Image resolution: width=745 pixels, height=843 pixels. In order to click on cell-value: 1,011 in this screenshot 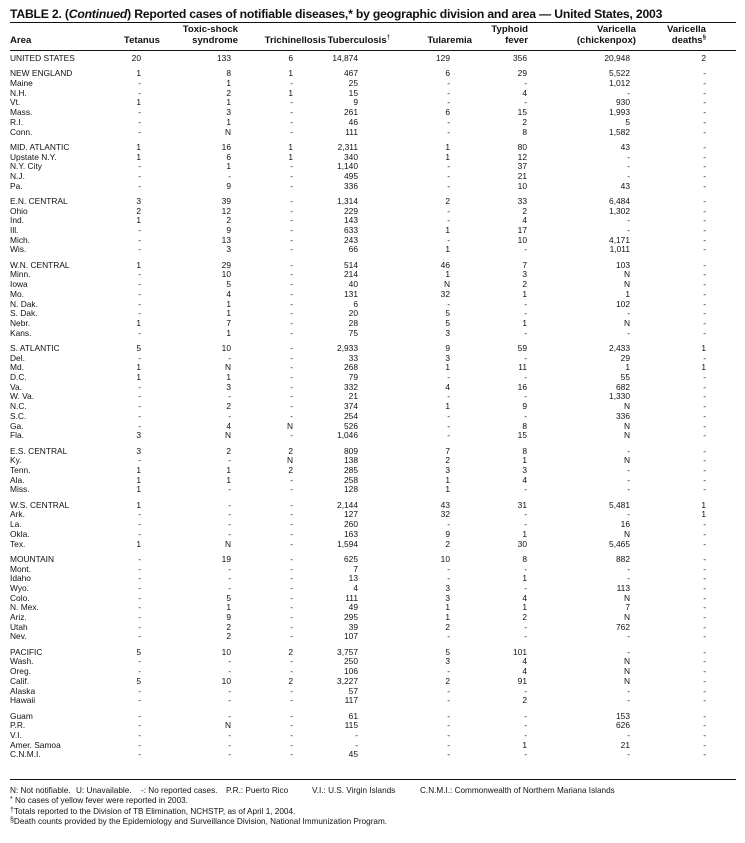, I will do `click(619, 249)`.